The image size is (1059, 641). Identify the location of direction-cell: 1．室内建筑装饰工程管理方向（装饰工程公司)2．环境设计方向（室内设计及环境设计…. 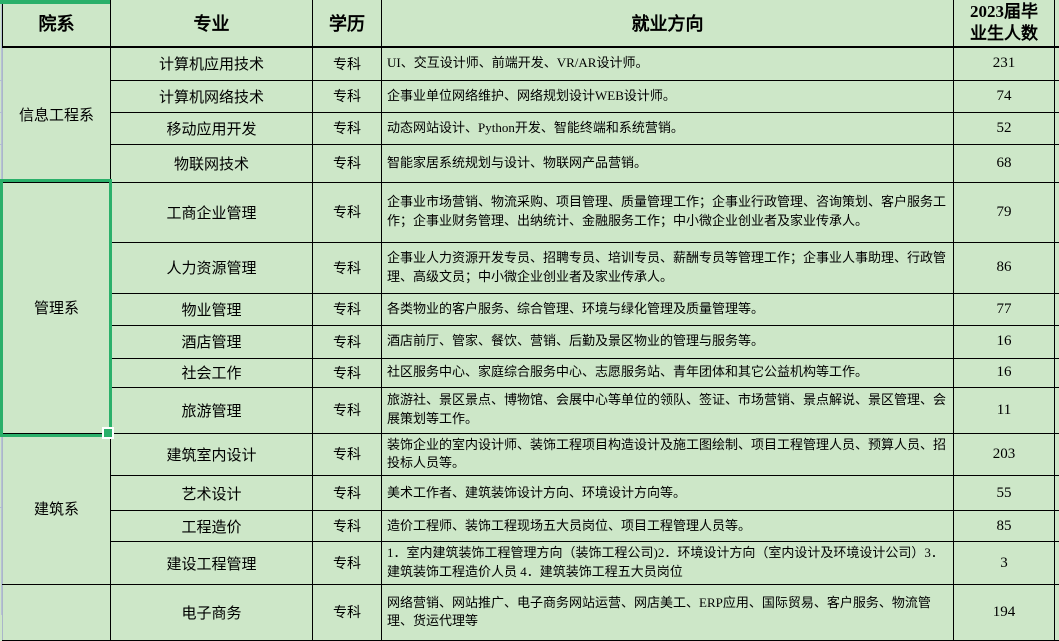
(668, 563).